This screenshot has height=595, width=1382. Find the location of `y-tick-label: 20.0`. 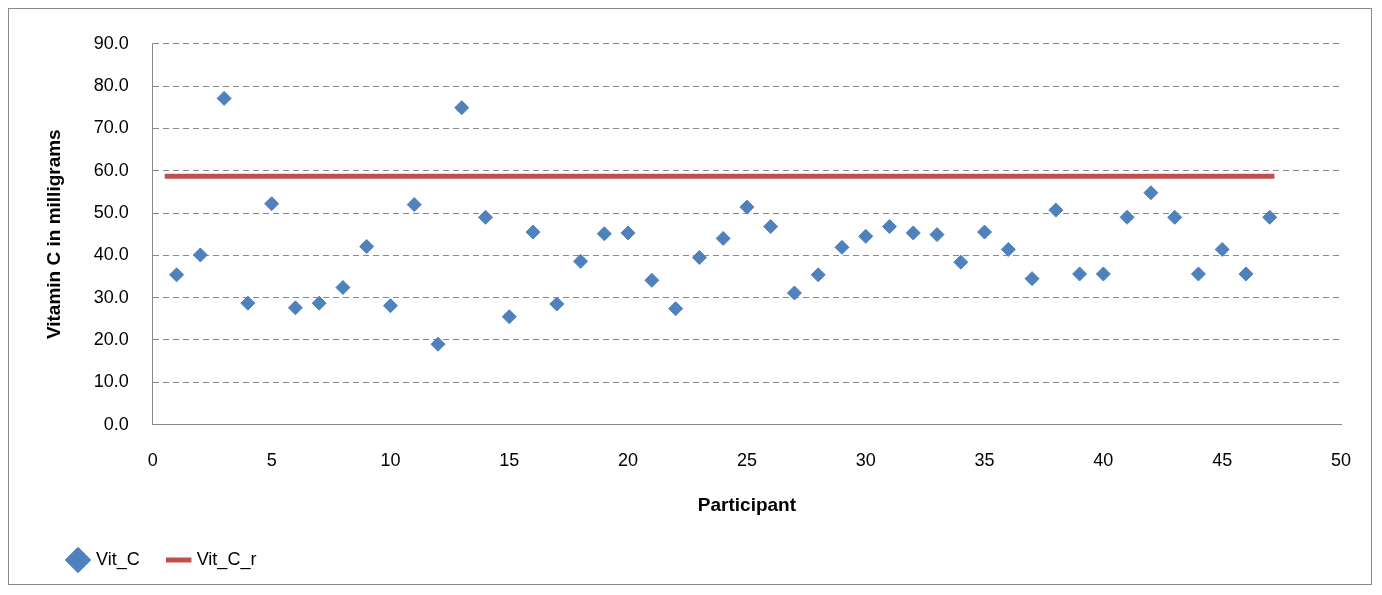

y-tick-label: 20.0 is located at coordinates (111, 338).